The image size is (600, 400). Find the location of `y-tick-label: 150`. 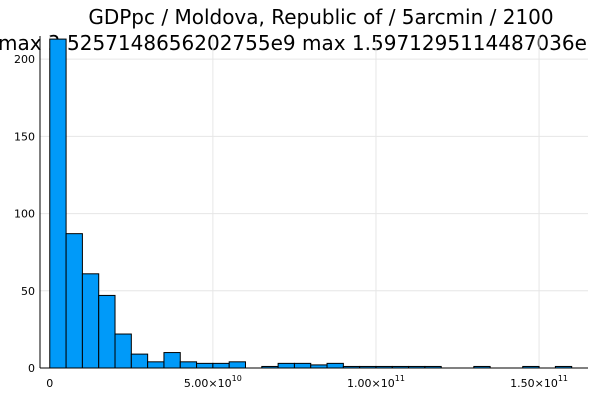

y-tick-label: 150 is located at coordinates (24, 136).